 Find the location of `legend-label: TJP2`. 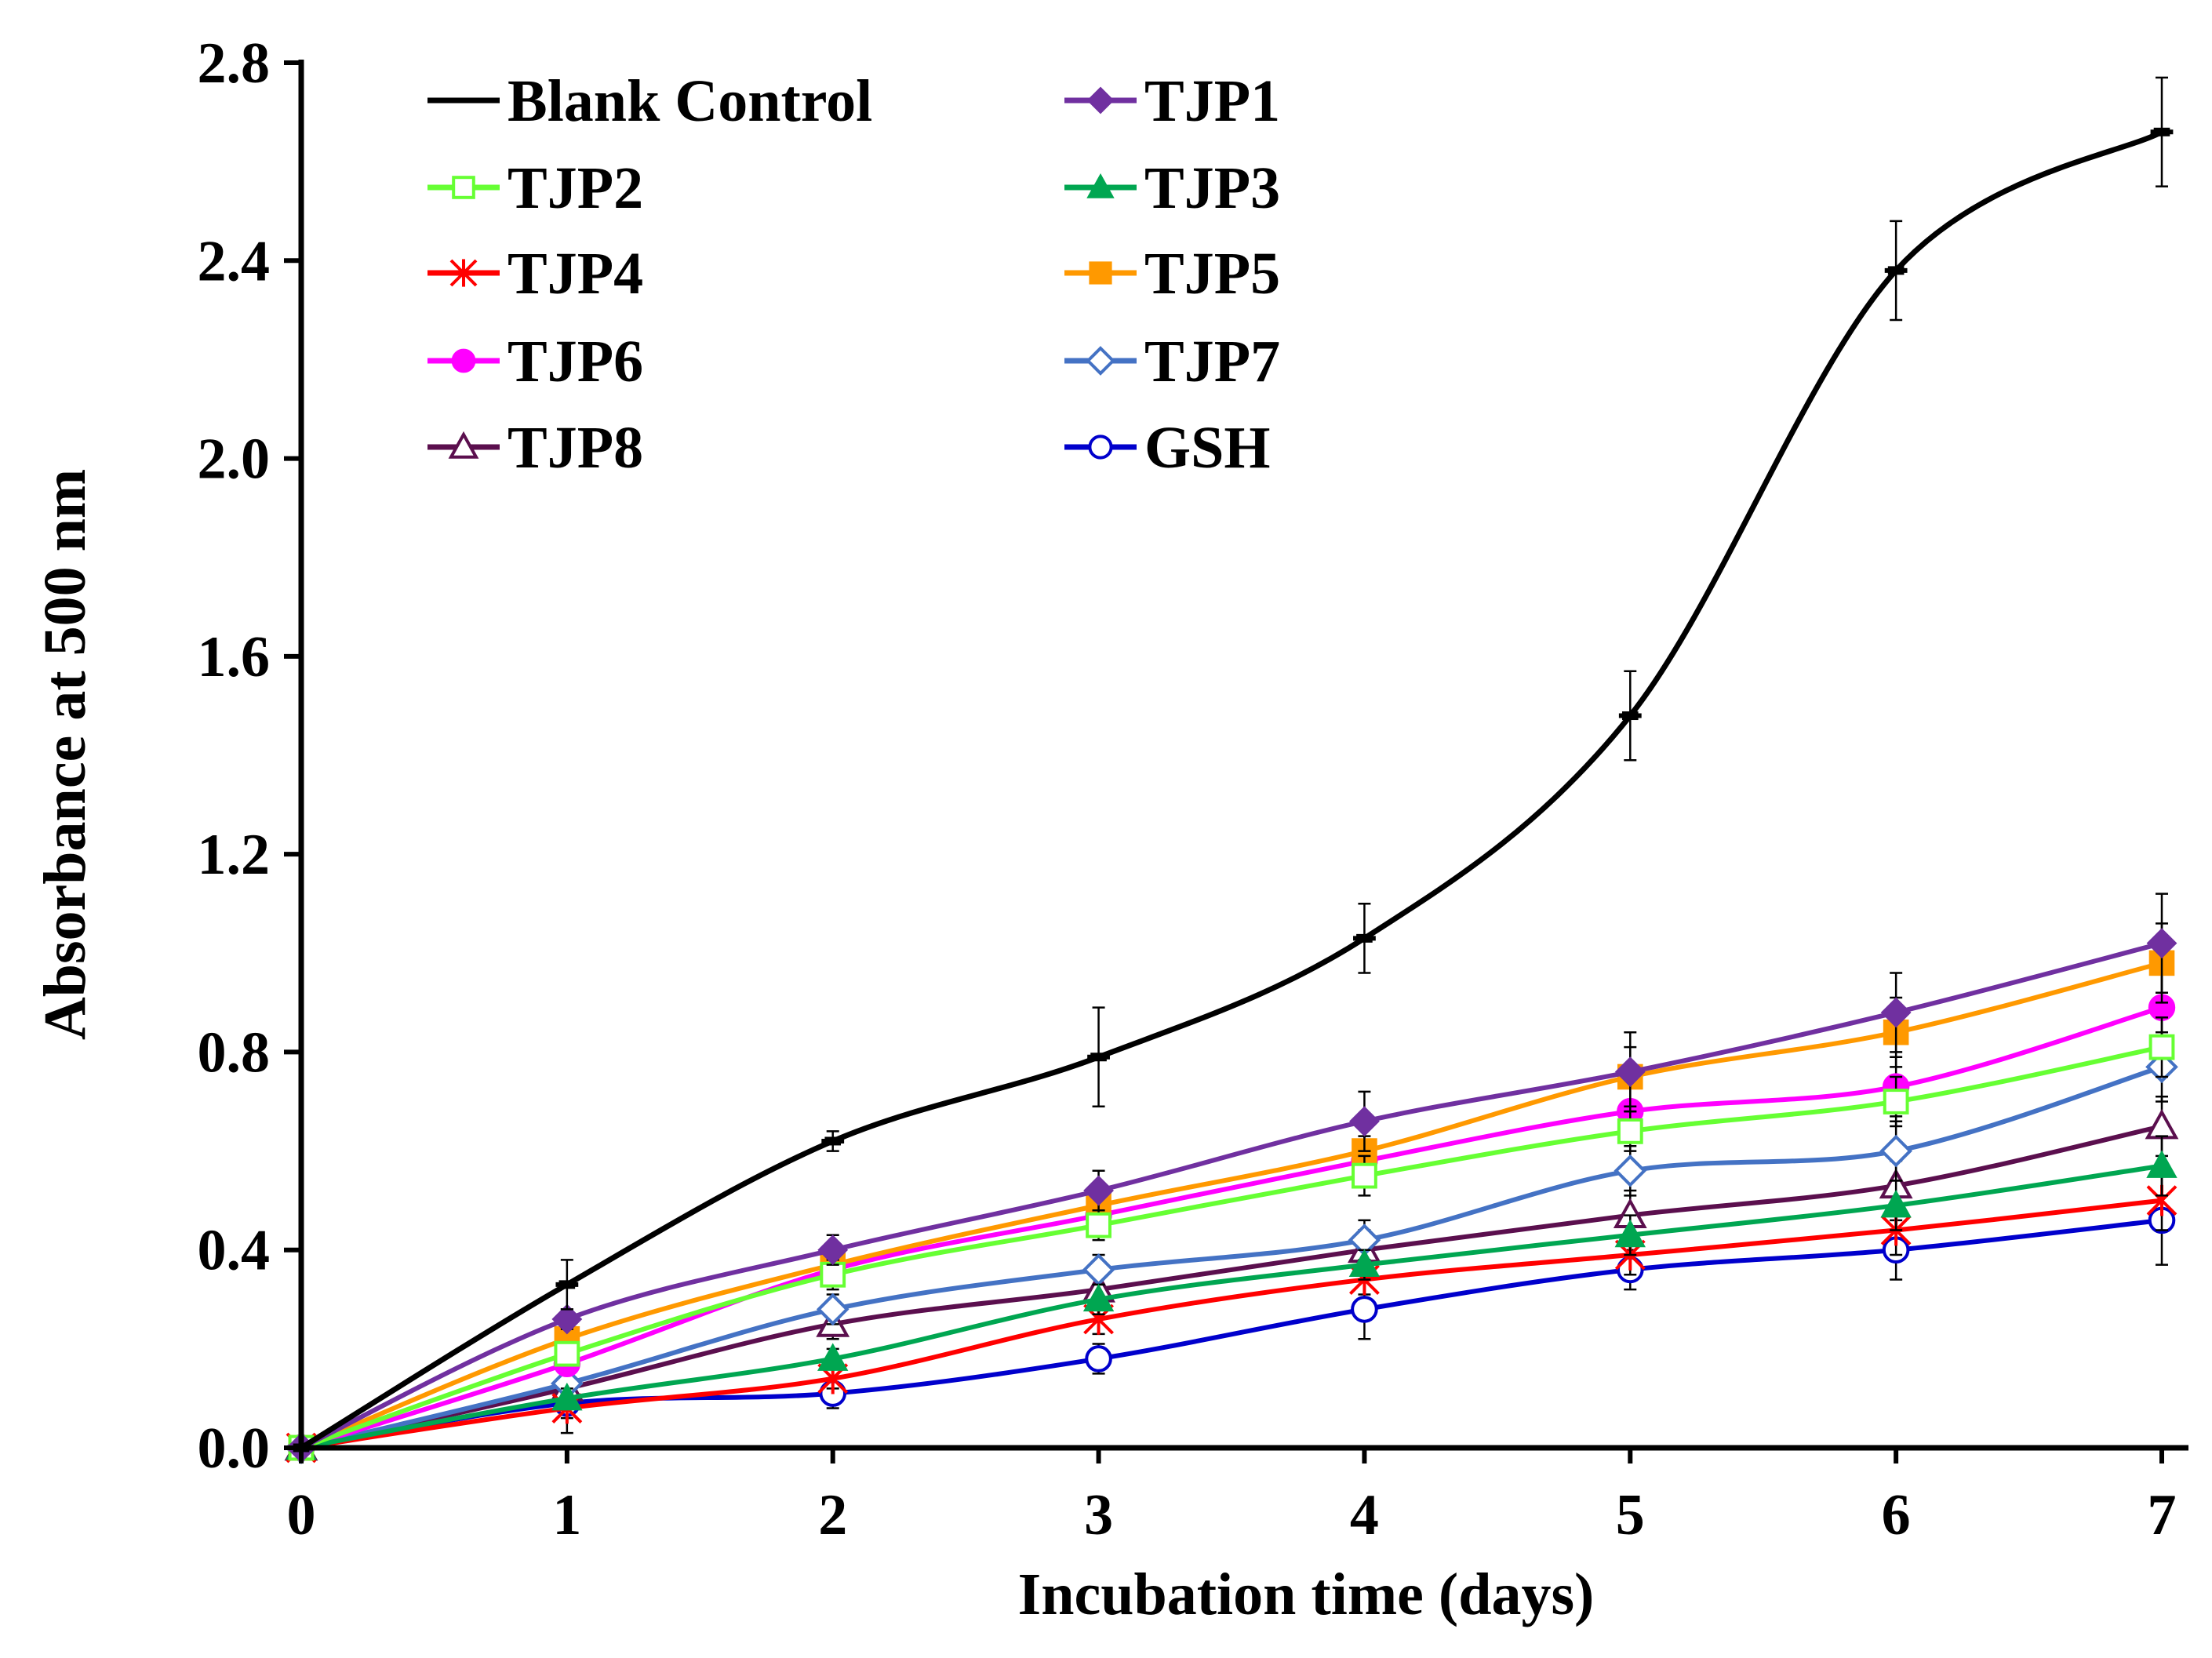

legend-label: TJP2 is located at coordinates (575, 188).